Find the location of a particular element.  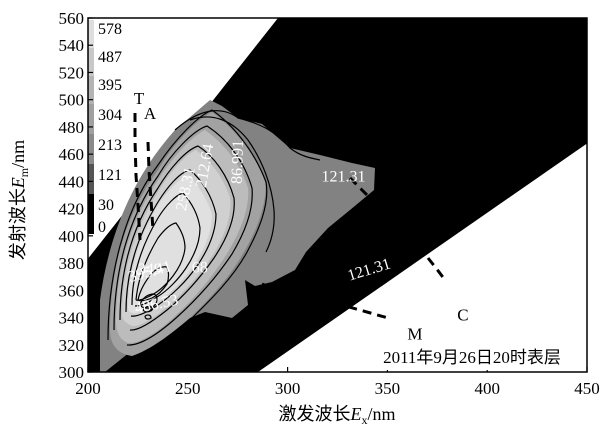

x-axis-title-unit: /nm is located at coordinates (381, 414).